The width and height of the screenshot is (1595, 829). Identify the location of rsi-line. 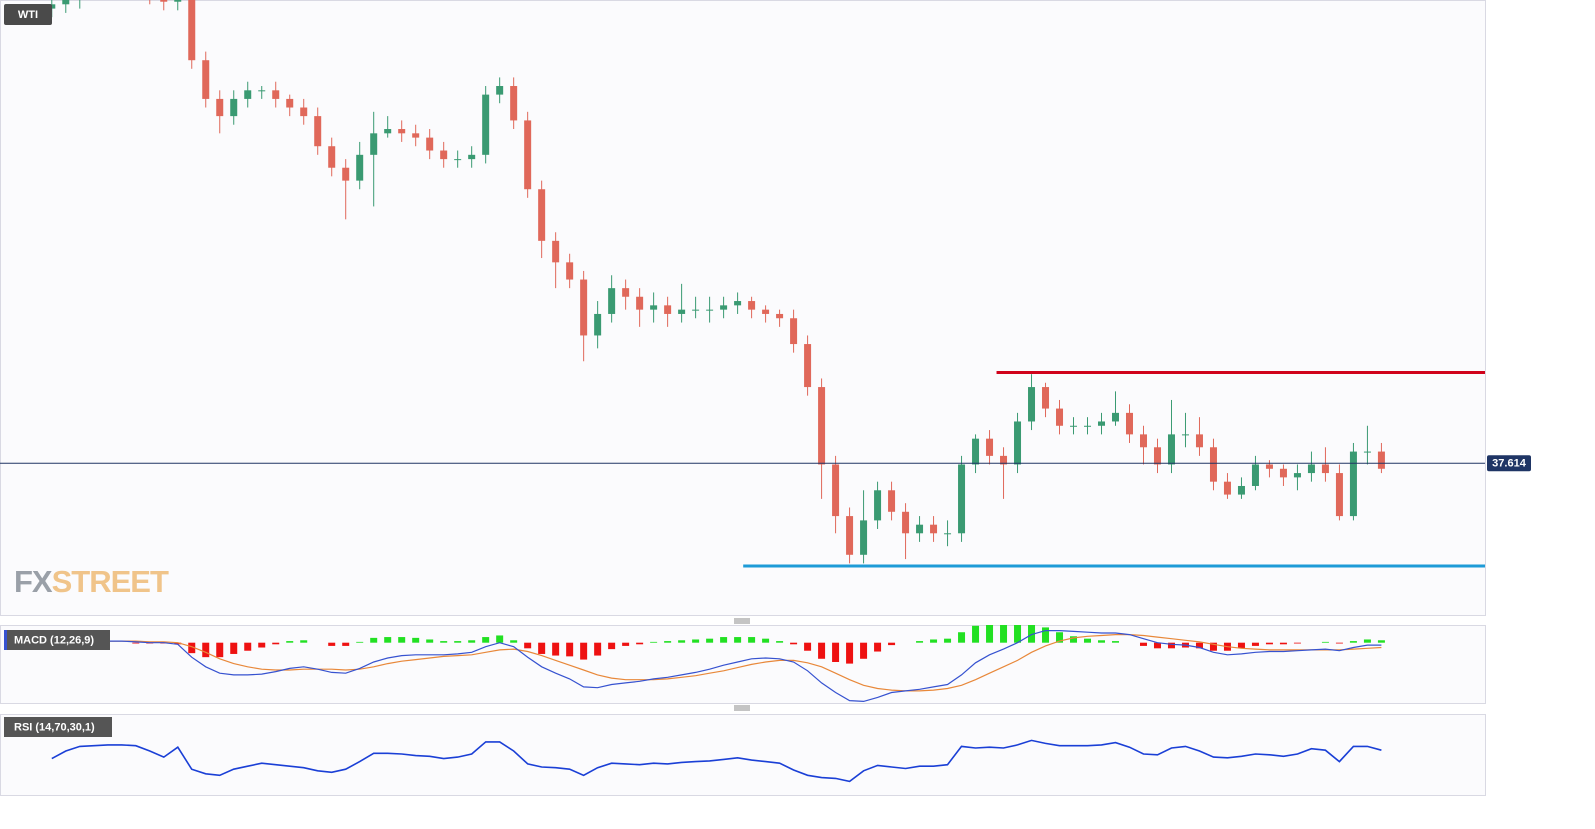
(716, 761).